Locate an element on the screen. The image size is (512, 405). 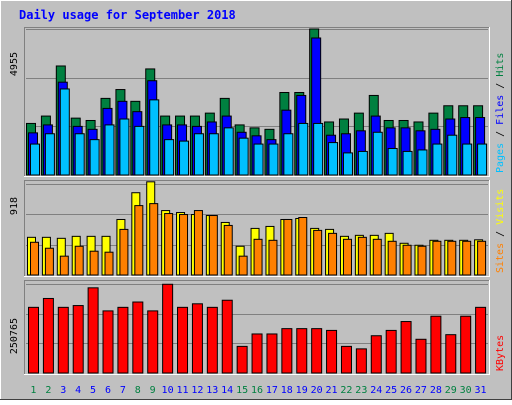
x-tick-label-29: 29 is located at coordinates (451, 390).